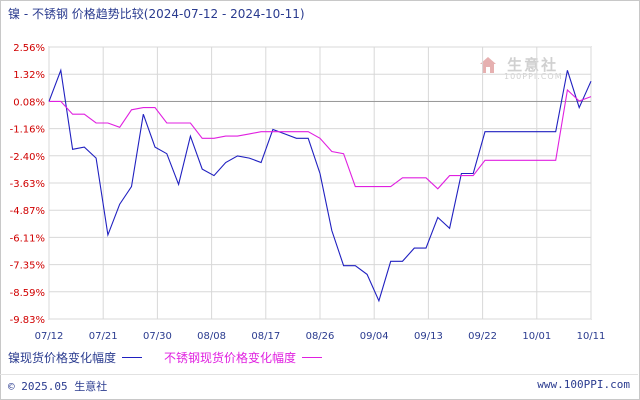  I want to click on y-tick-label: -8.59%, so click(27, 293).